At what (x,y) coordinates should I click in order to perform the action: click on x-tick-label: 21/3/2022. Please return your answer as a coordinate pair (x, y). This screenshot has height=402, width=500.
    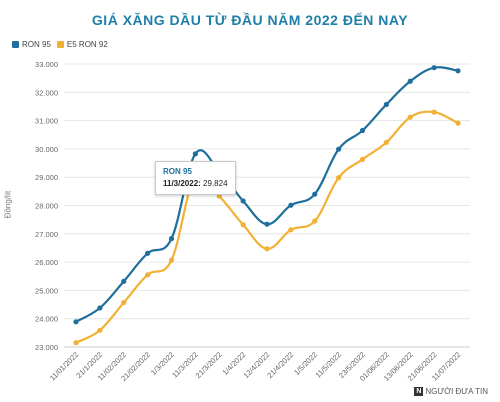
    Looking at the image, I should click on (209, 365).